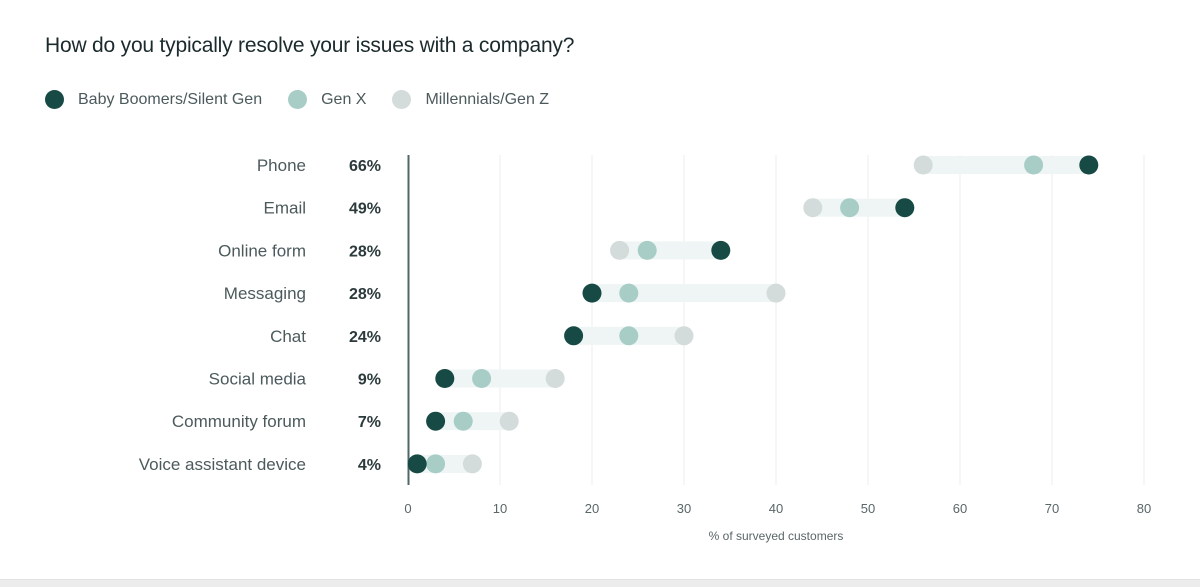 Image resolution: width=1200 pixels, height=587 pixels. I want to click on category-label: Phone, so click(281, 165).